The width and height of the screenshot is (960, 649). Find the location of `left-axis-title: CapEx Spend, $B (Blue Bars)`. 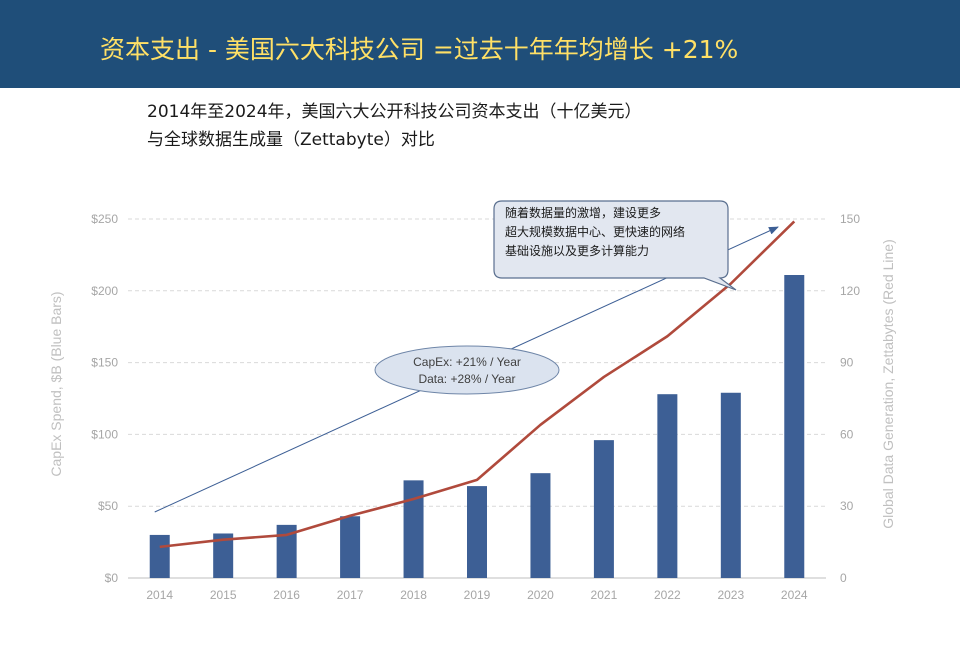

left-axis-title: CapEx Spend, $B (Blue Bars) is located at coordinates (56, 383).